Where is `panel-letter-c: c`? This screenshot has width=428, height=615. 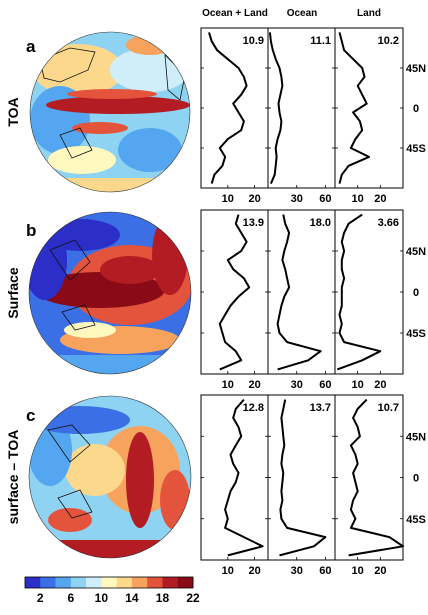
panel-letter-c: c is located at coordinates (30, 415).